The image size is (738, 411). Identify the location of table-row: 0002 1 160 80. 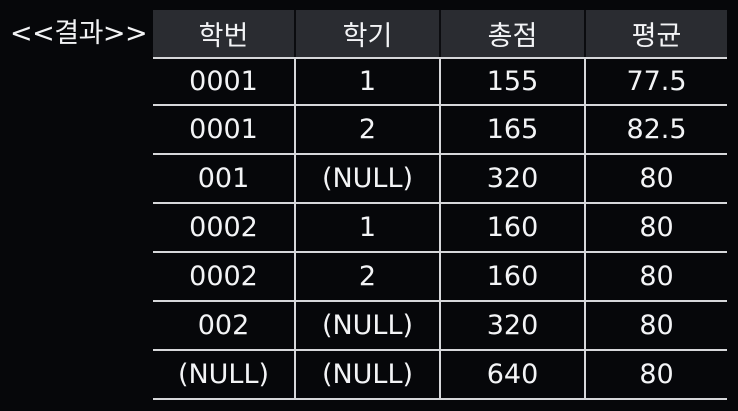
(440, 228).